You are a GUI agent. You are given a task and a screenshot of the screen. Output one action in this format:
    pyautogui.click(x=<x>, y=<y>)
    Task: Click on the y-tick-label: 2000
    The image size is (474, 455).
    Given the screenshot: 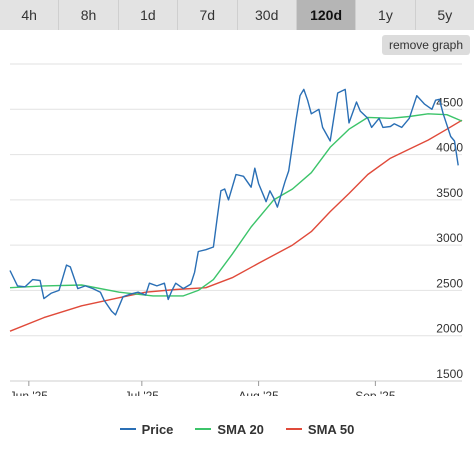 What is the action you would take?
    pyautogui.click(x=449, y=329)
    